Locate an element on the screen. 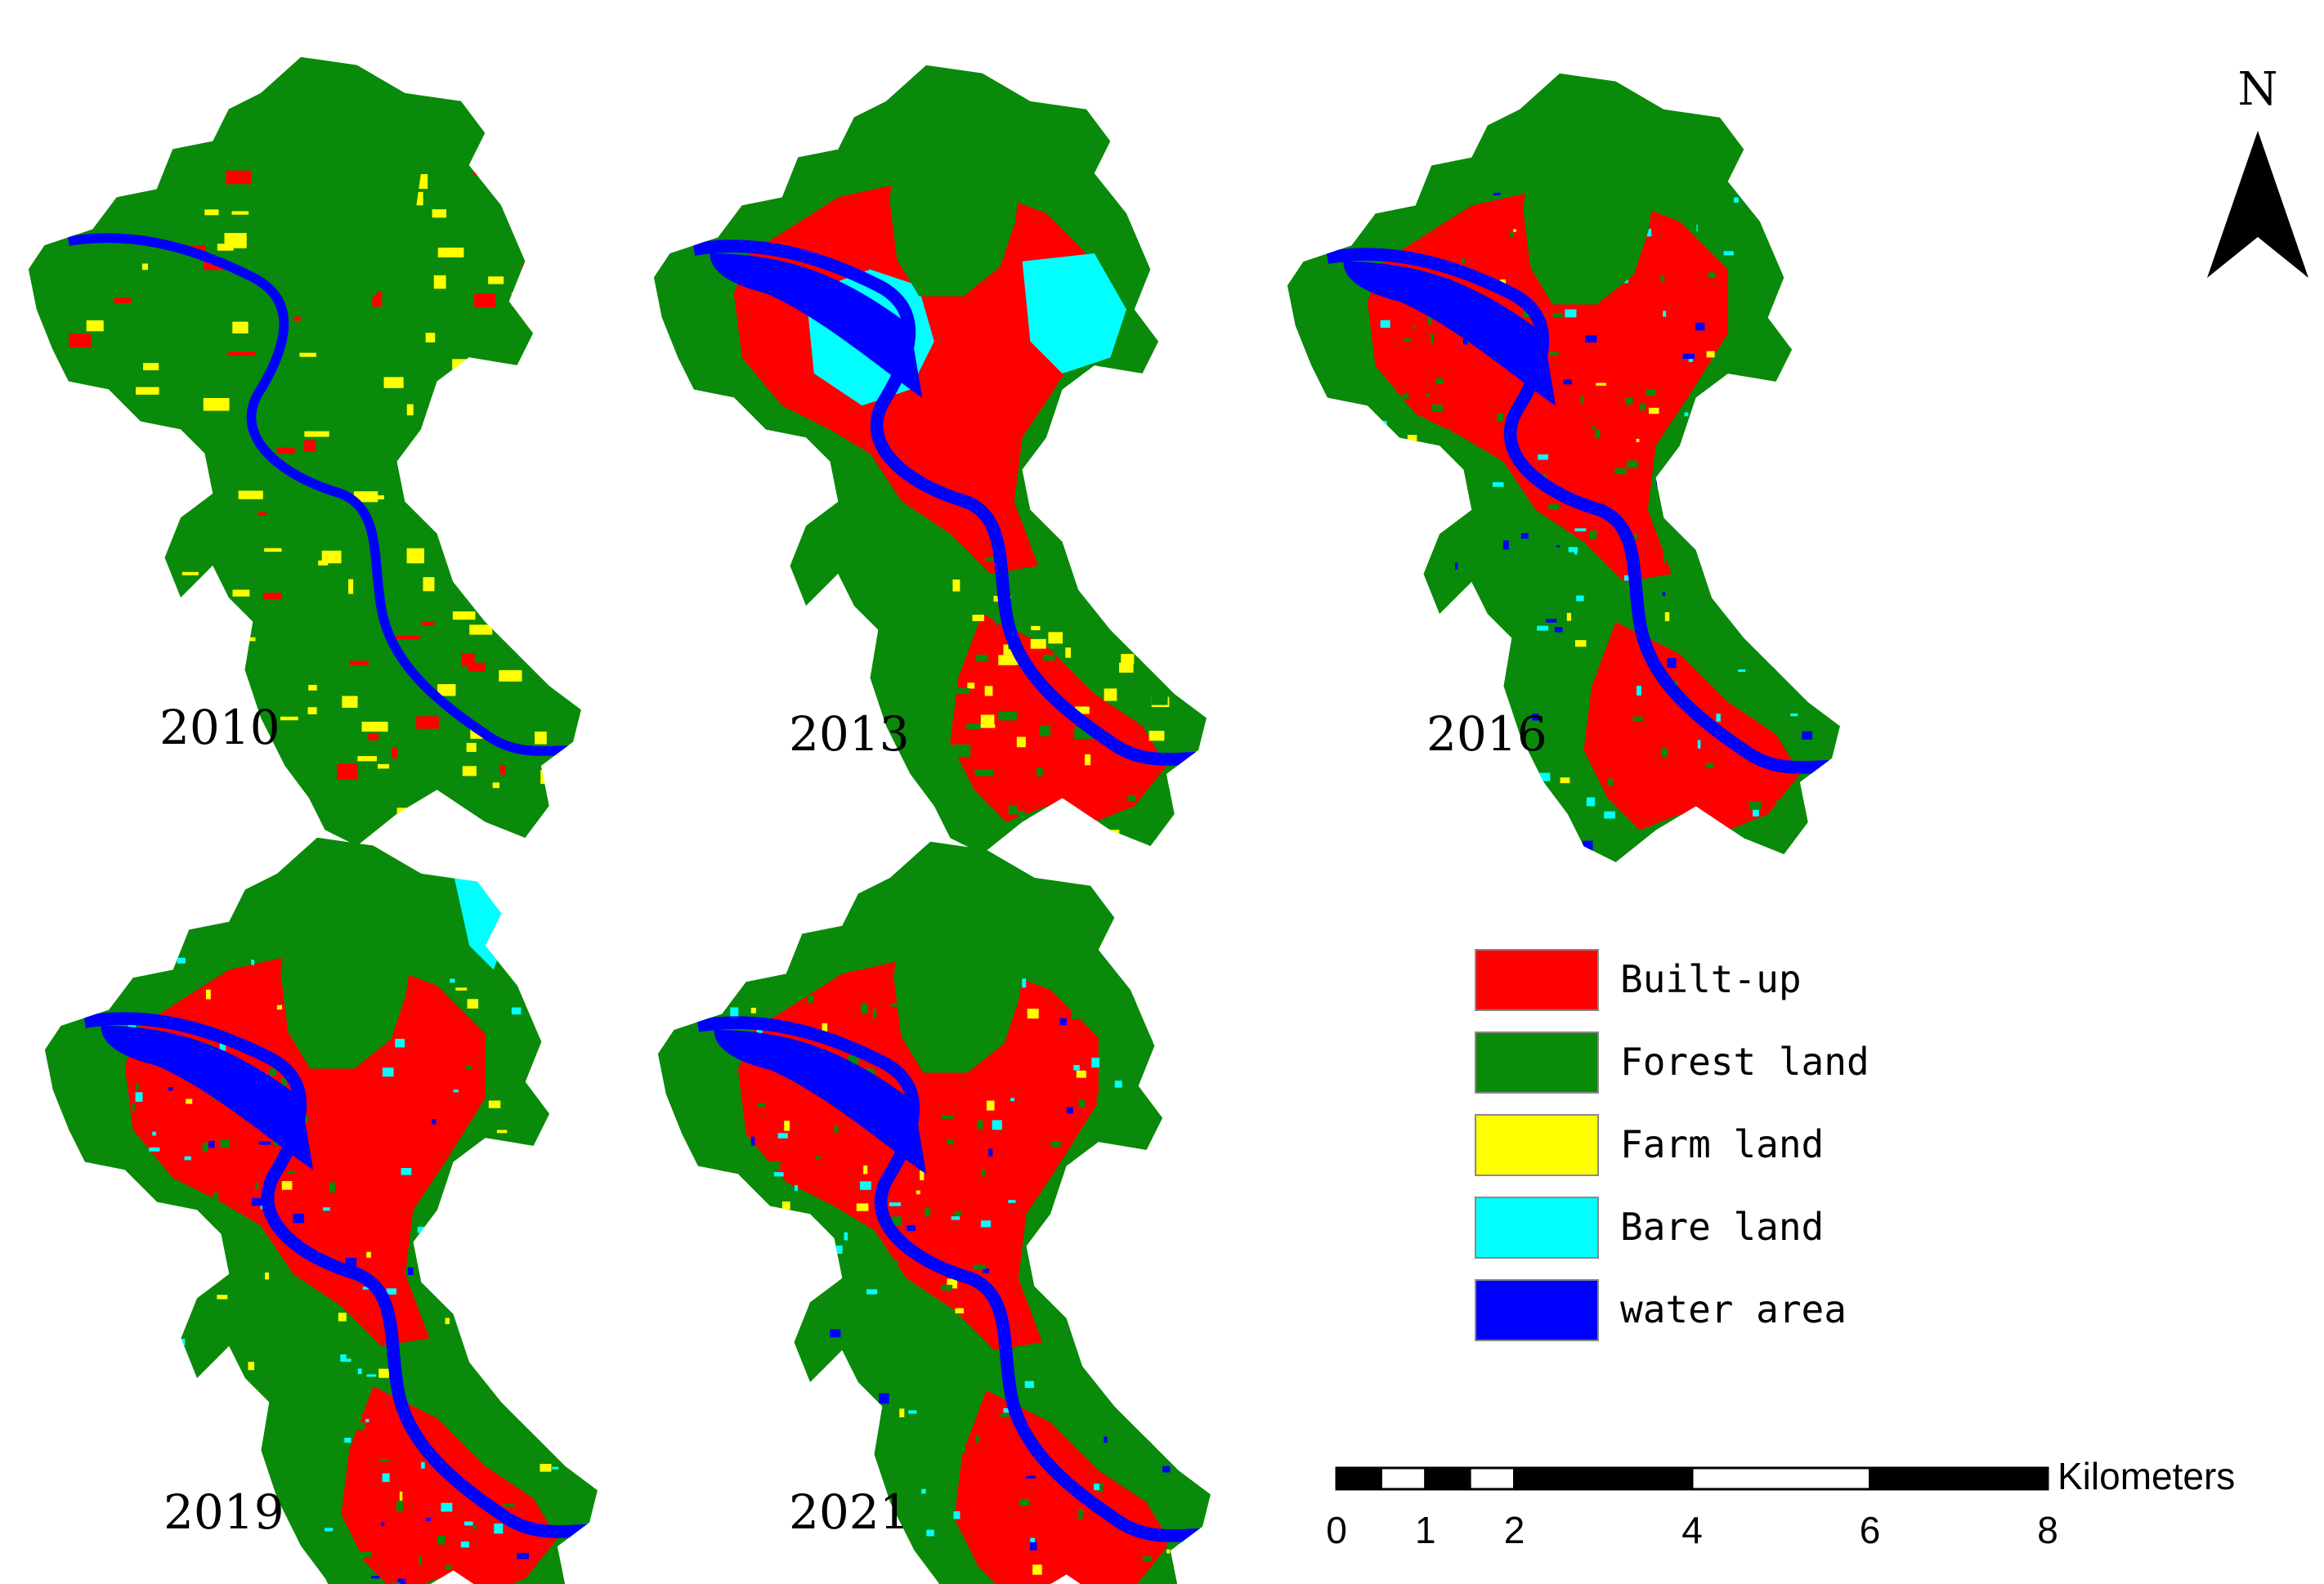 Image resolution: width=2324 pixels, height=1584 pixels. north-arrow: N is located at coordinates (2257, 170).